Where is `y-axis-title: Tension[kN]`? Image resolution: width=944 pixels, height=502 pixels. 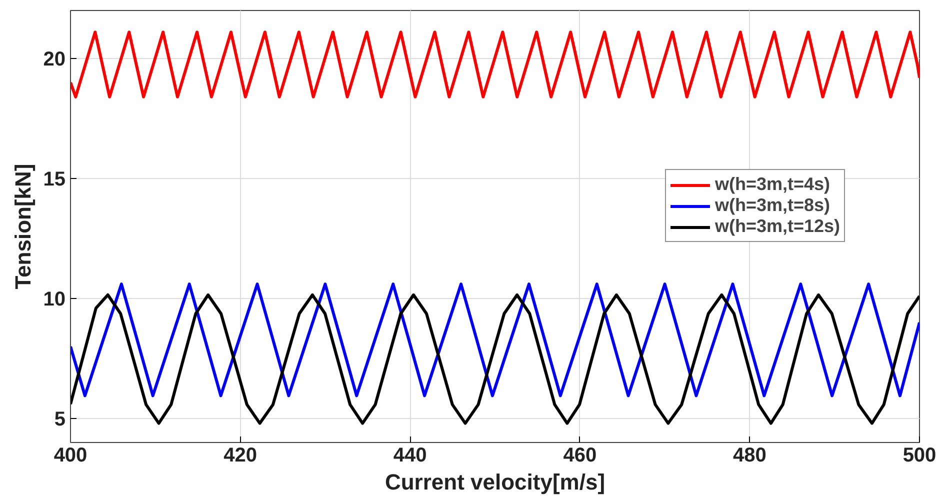 y-axis-title: Tension[kN] is located at coordinates (23, 227).